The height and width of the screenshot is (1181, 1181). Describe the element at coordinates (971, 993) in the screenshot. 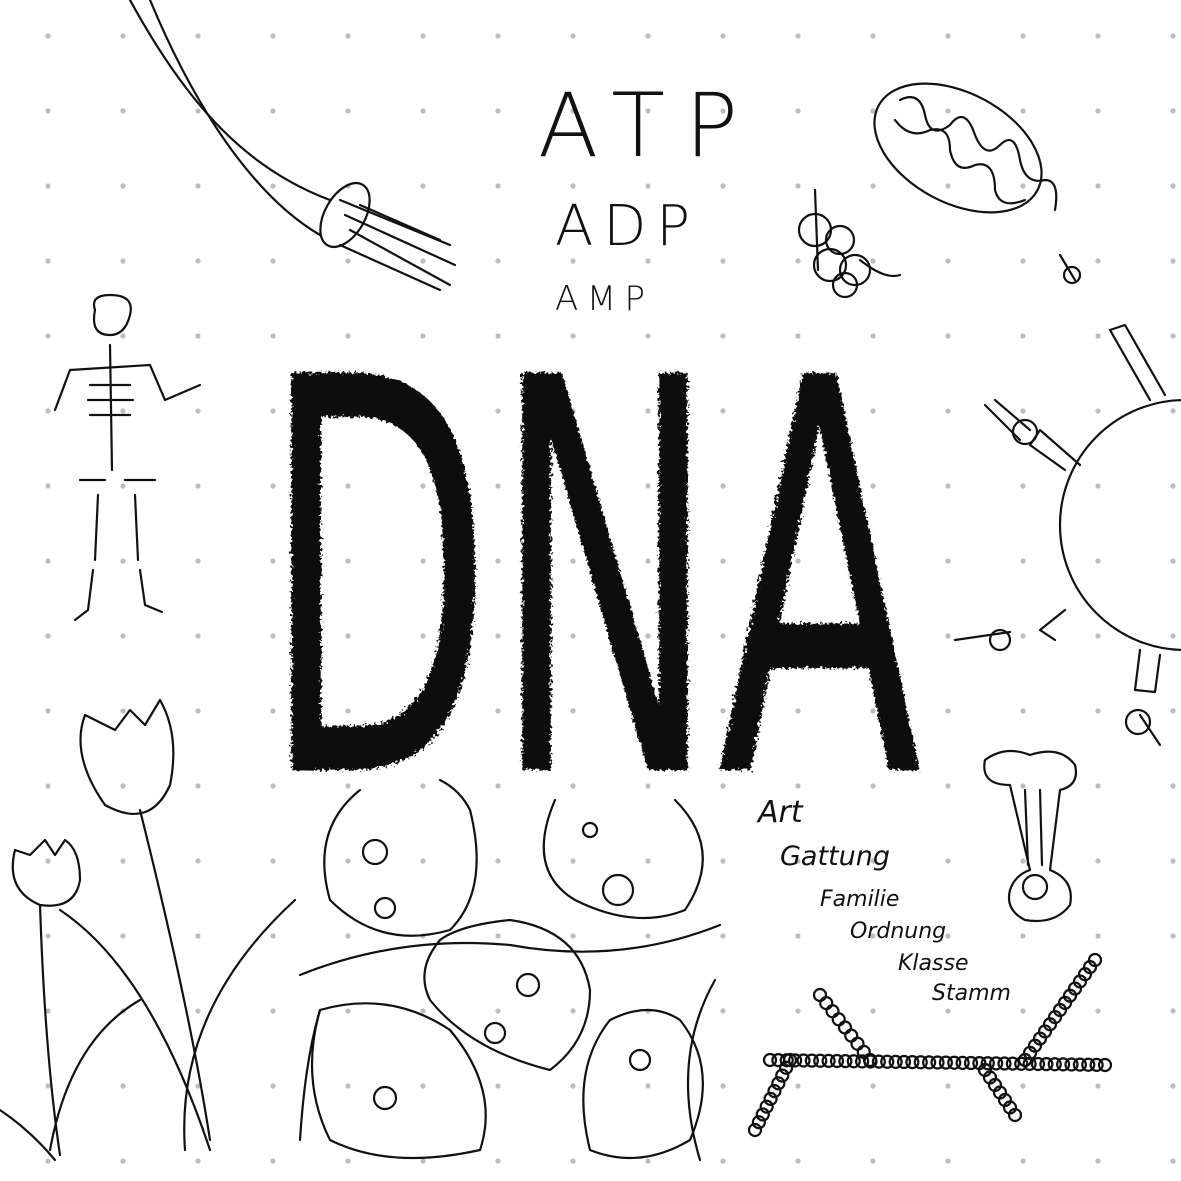

I see `taxonomy-rank: Stamm` at that location.